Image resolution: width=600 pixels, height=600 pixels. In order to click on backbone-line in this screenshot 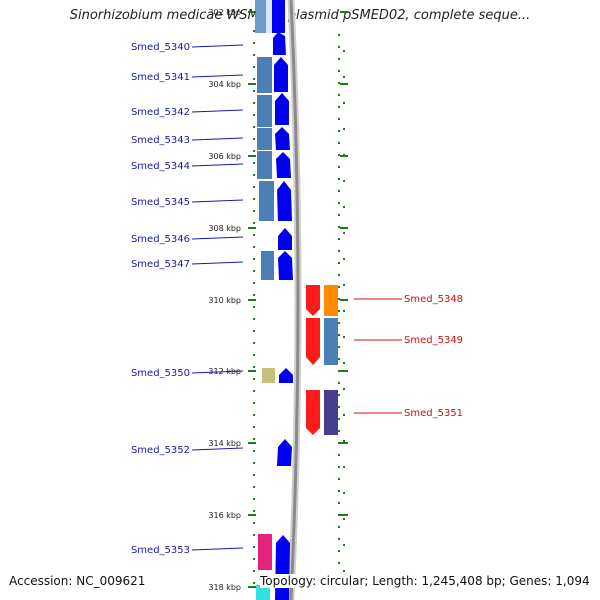, I will do `click(294, 300)`.